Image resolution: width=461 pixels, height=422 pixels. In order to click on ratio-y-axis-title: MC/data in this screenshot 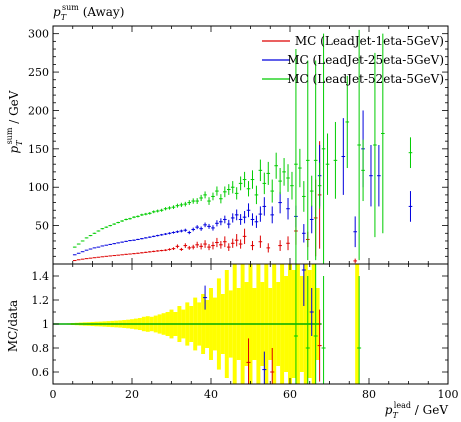, I will do `click(13, 326)`.